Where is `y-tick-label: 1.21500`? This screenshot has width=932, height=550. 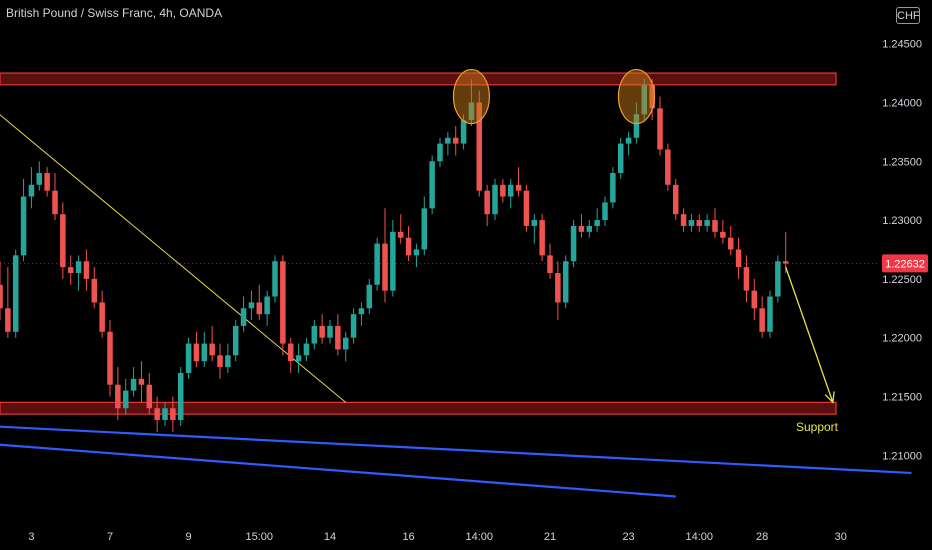 y-tick-label: 1.21500 is located at coordinates (902, 397).